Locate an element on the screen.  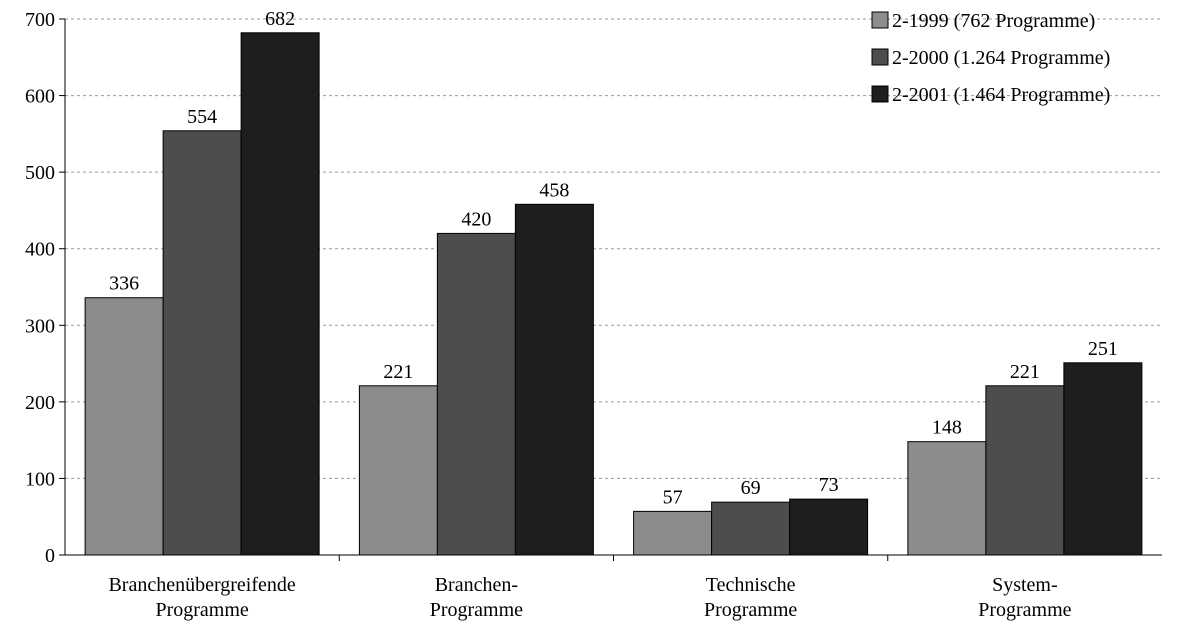
data-label: 148 is located at coordinates (947, 428).